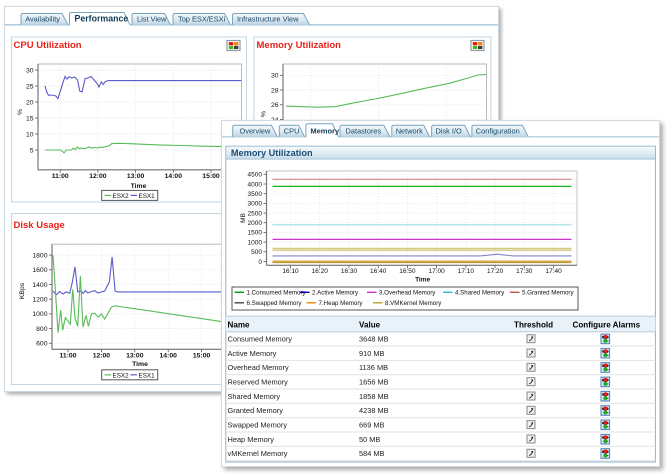 Image resolution: width=669 pixels, height=475 pixels. I want to click on svg-text: 8.VMKernel Memory, so click(413, 303).